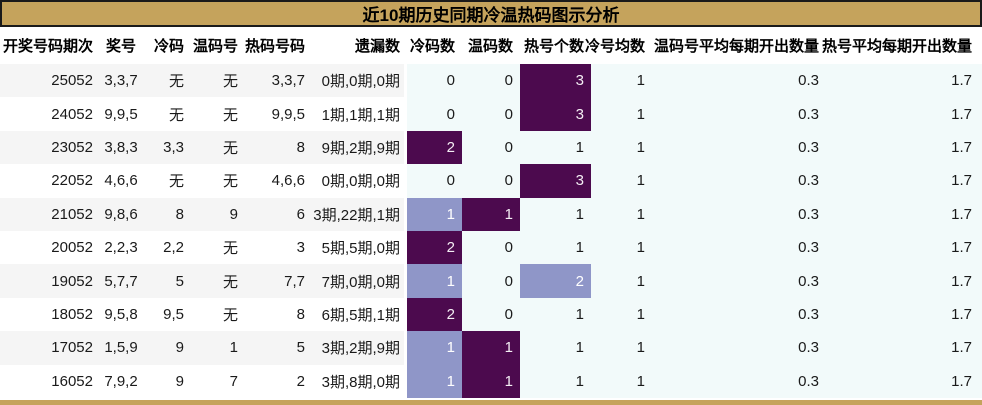  What do you see at coordinates (72, 314) in the screenshot?
I see `cell-period: 18052` at bounding box center [72, 314].